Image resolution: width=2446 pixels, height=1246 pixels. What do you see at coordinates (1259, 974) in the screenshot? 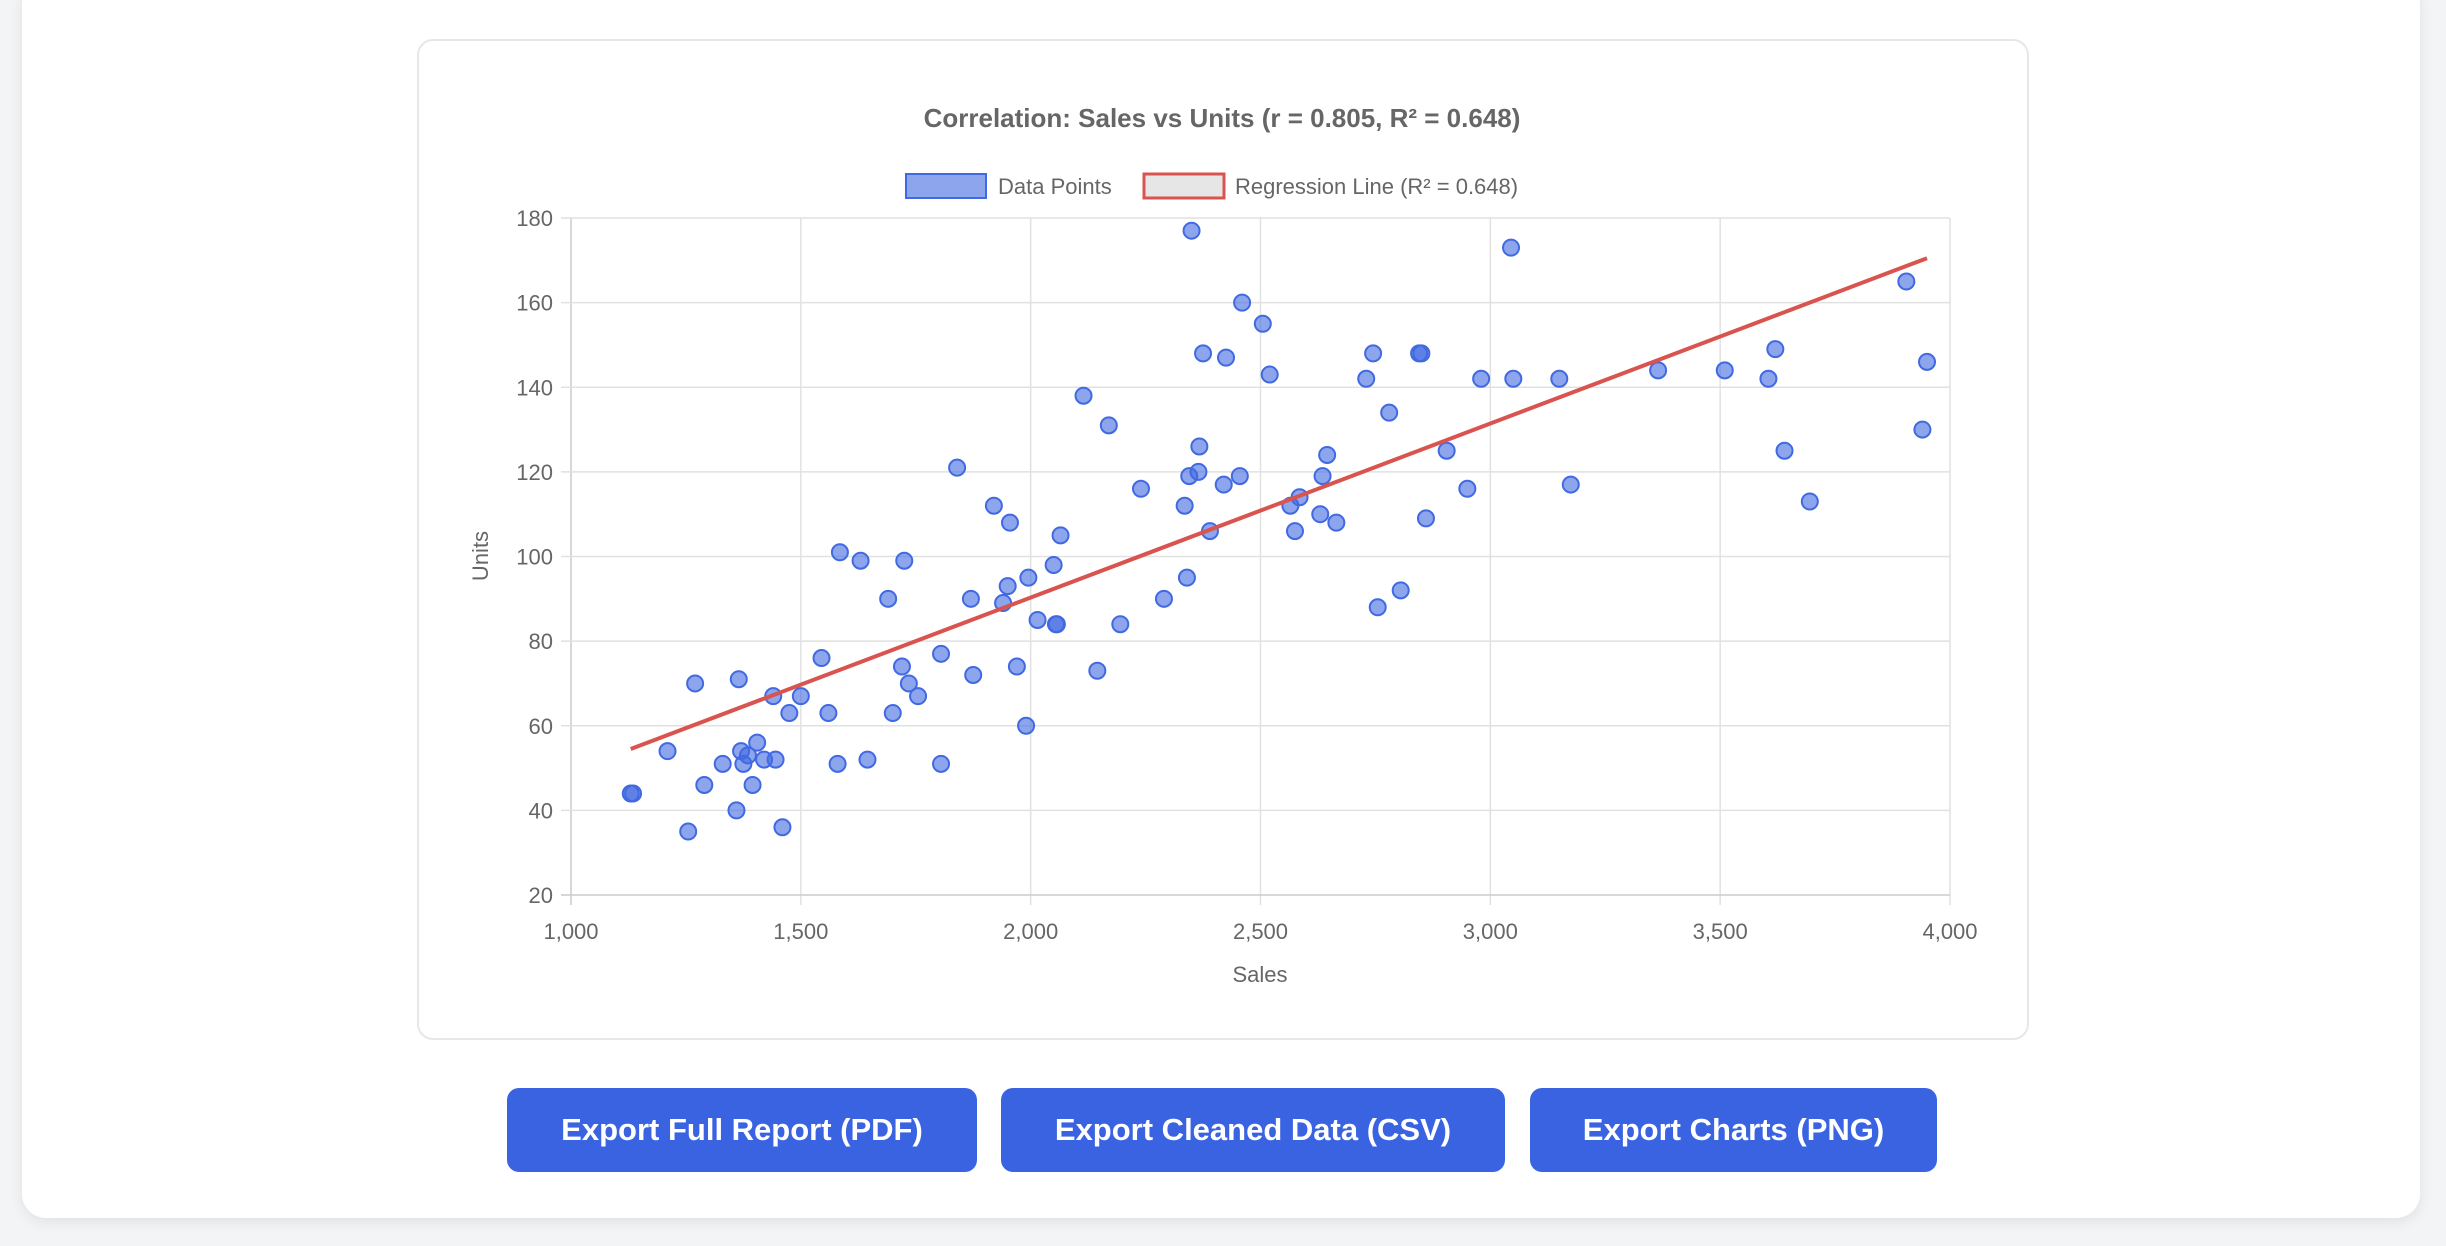
I see `x-axis-label: Sales` at bounding box center [1259, 974].